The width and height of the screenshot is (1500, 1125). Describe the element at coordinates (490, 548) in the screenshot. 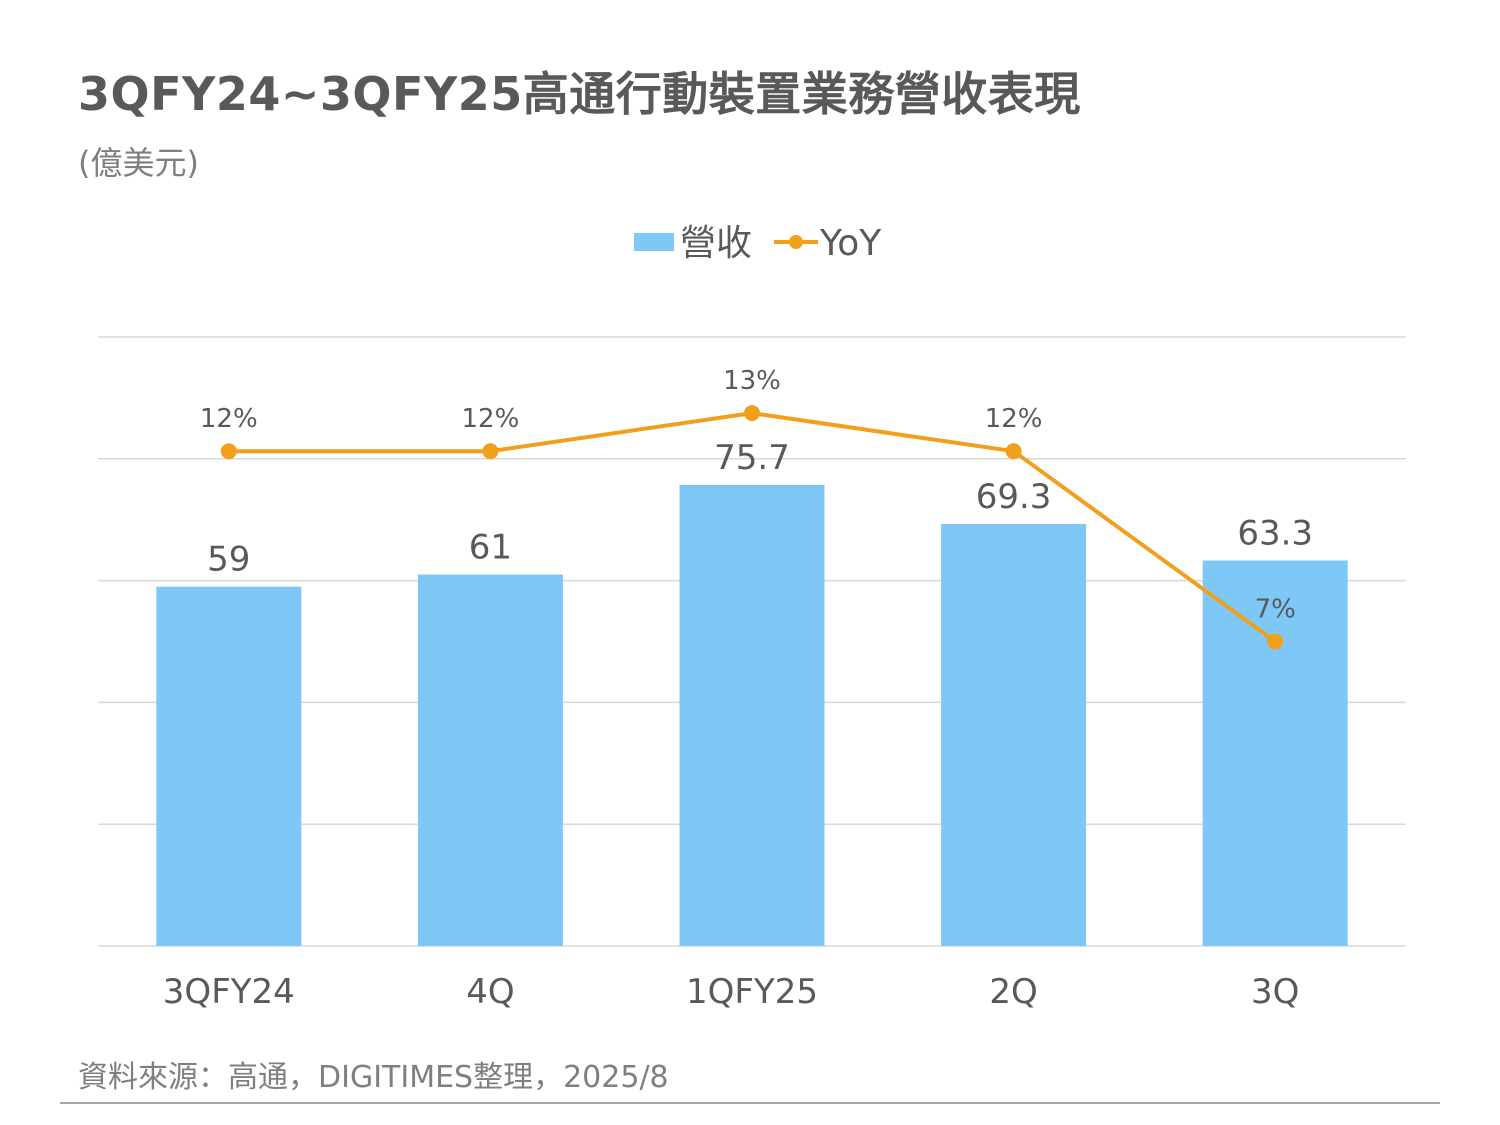

I see `bar-value-label: 61` at that location.